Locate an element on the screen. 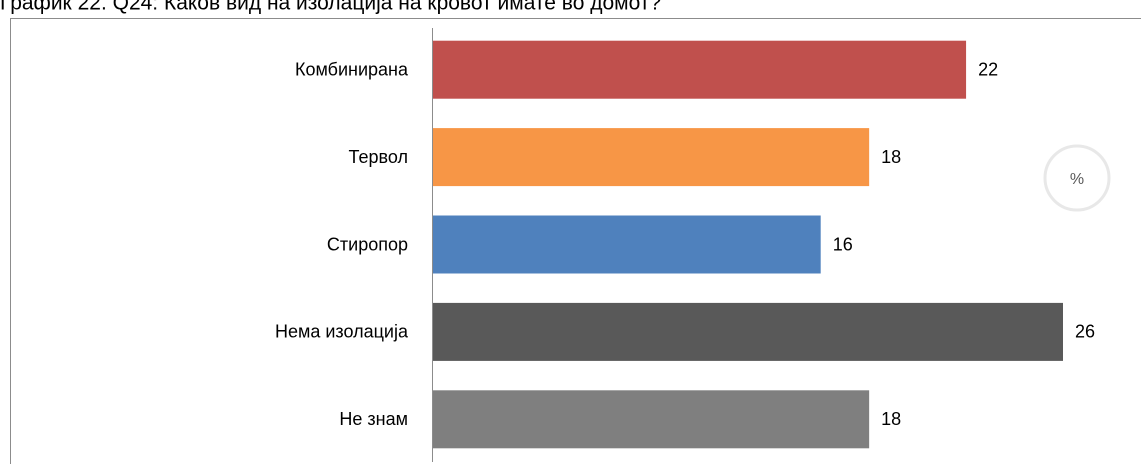 This screenshot has width=1141, height=464. data-label: 22 is located at coordinates (988, 69).